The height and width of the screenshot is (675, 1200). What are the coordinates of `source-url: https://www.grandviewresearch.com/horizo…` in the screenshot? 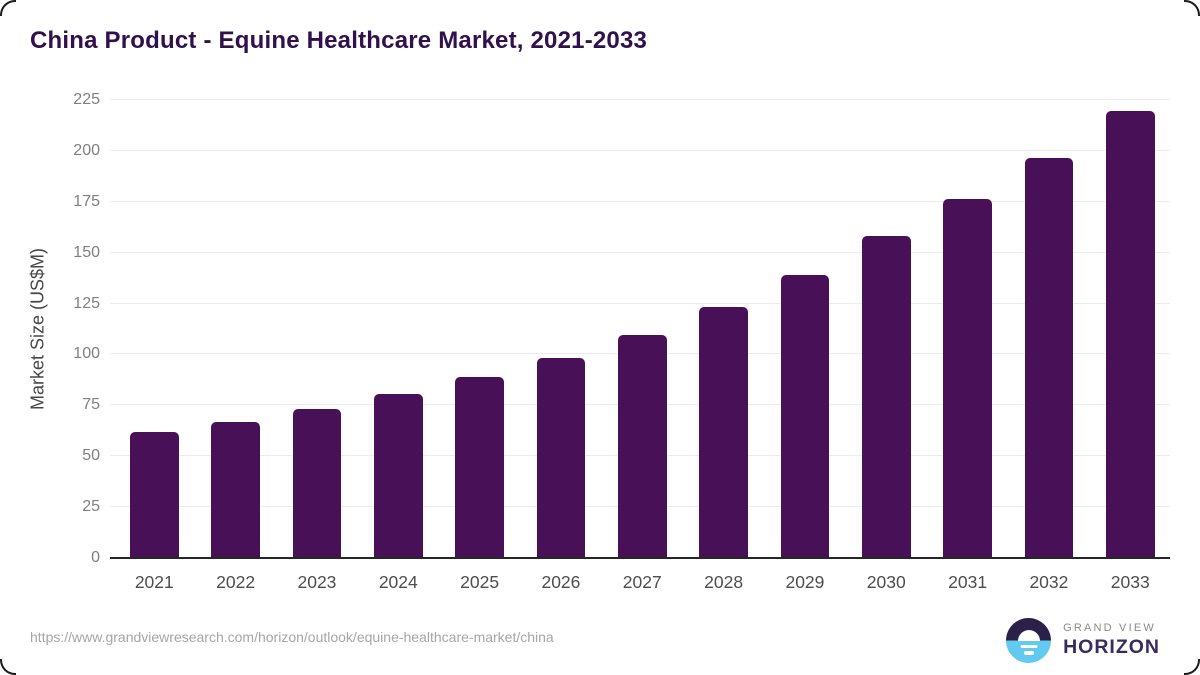 It's located at (292, 637).